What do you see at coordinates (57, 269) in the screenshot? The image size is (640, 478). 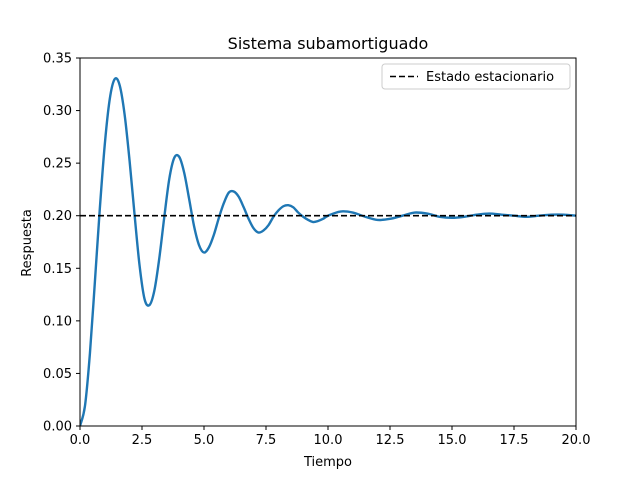 I see `y-tick-label: 0.15` at bounding box center [57, 269].